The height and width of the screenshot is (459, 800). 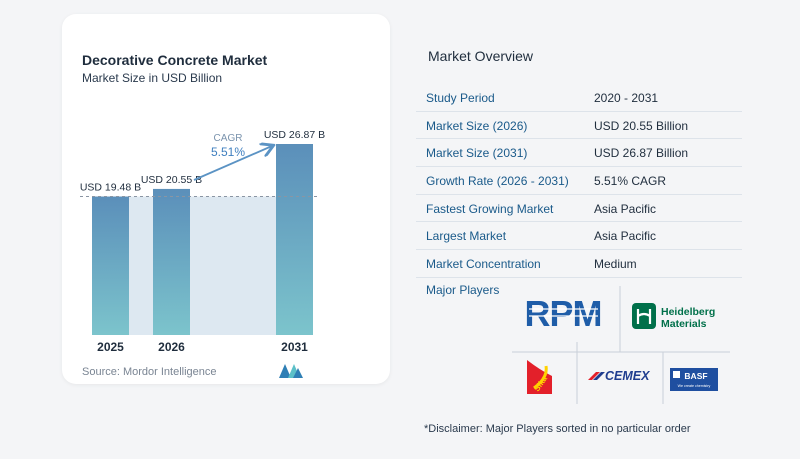 I want to click on overview-row: Growth Rate (2026 - 2031) 5.51% CAGR, so click(x=579, y=181).